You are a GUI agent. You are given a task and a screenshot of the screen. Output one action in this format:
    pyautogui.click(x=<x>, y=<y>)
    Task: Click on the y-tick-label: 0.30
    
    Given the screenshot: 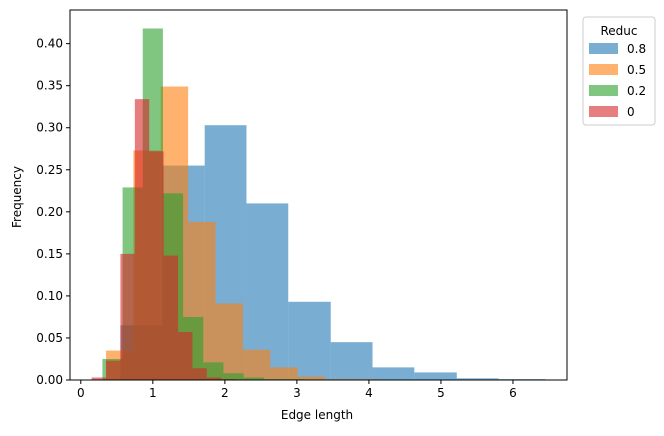 What is the action you would take?
    pyautogui.click(x=49, y=128)
    